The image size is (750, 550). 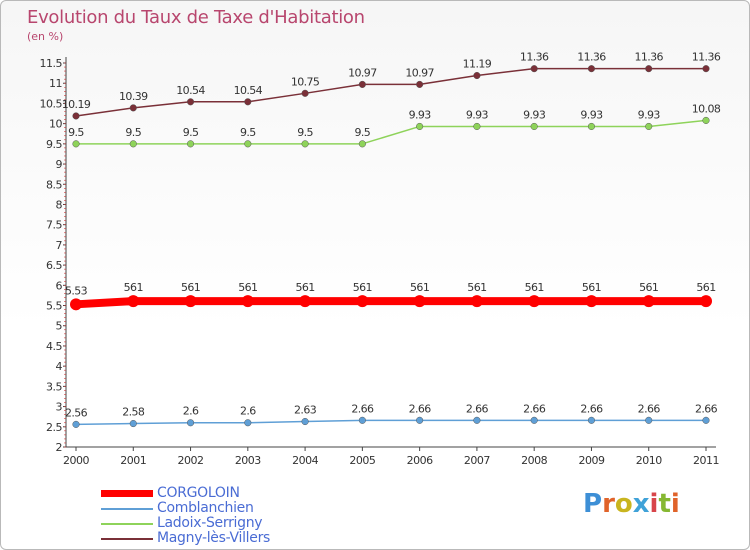 What do you see at coordinates (55, 83) in the screenshot?
I see `y-tick-label: 11` at bounding box center [55, 83].